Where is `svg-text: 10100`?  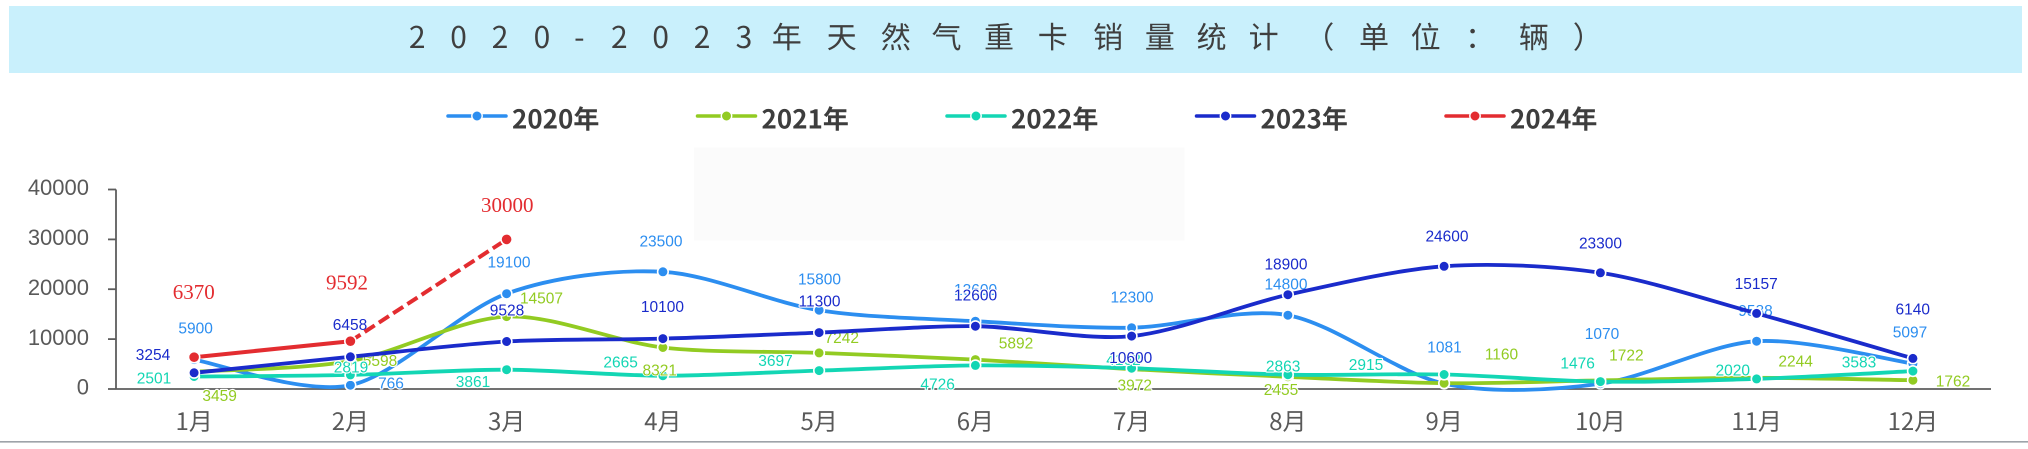
svg-text: 10100 is located at coordinates (662, 307).